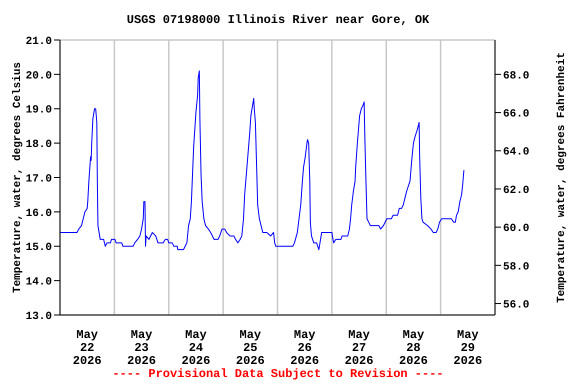  I want to click on y-tick-label: 21.0, so click(39, 42).